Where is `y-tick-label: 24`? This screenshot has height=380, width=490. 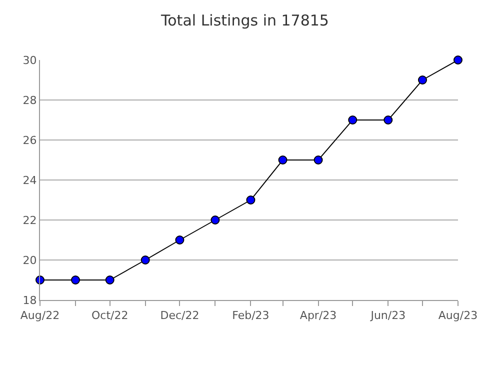
y-tick-label: 24 is located at coordinates (29, 180).